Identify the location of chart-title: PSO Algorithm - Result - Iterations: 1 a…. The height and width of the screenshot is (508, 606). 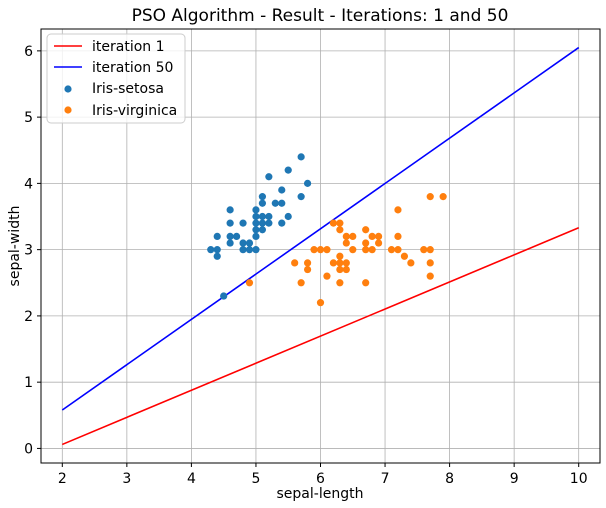
(320, 16).